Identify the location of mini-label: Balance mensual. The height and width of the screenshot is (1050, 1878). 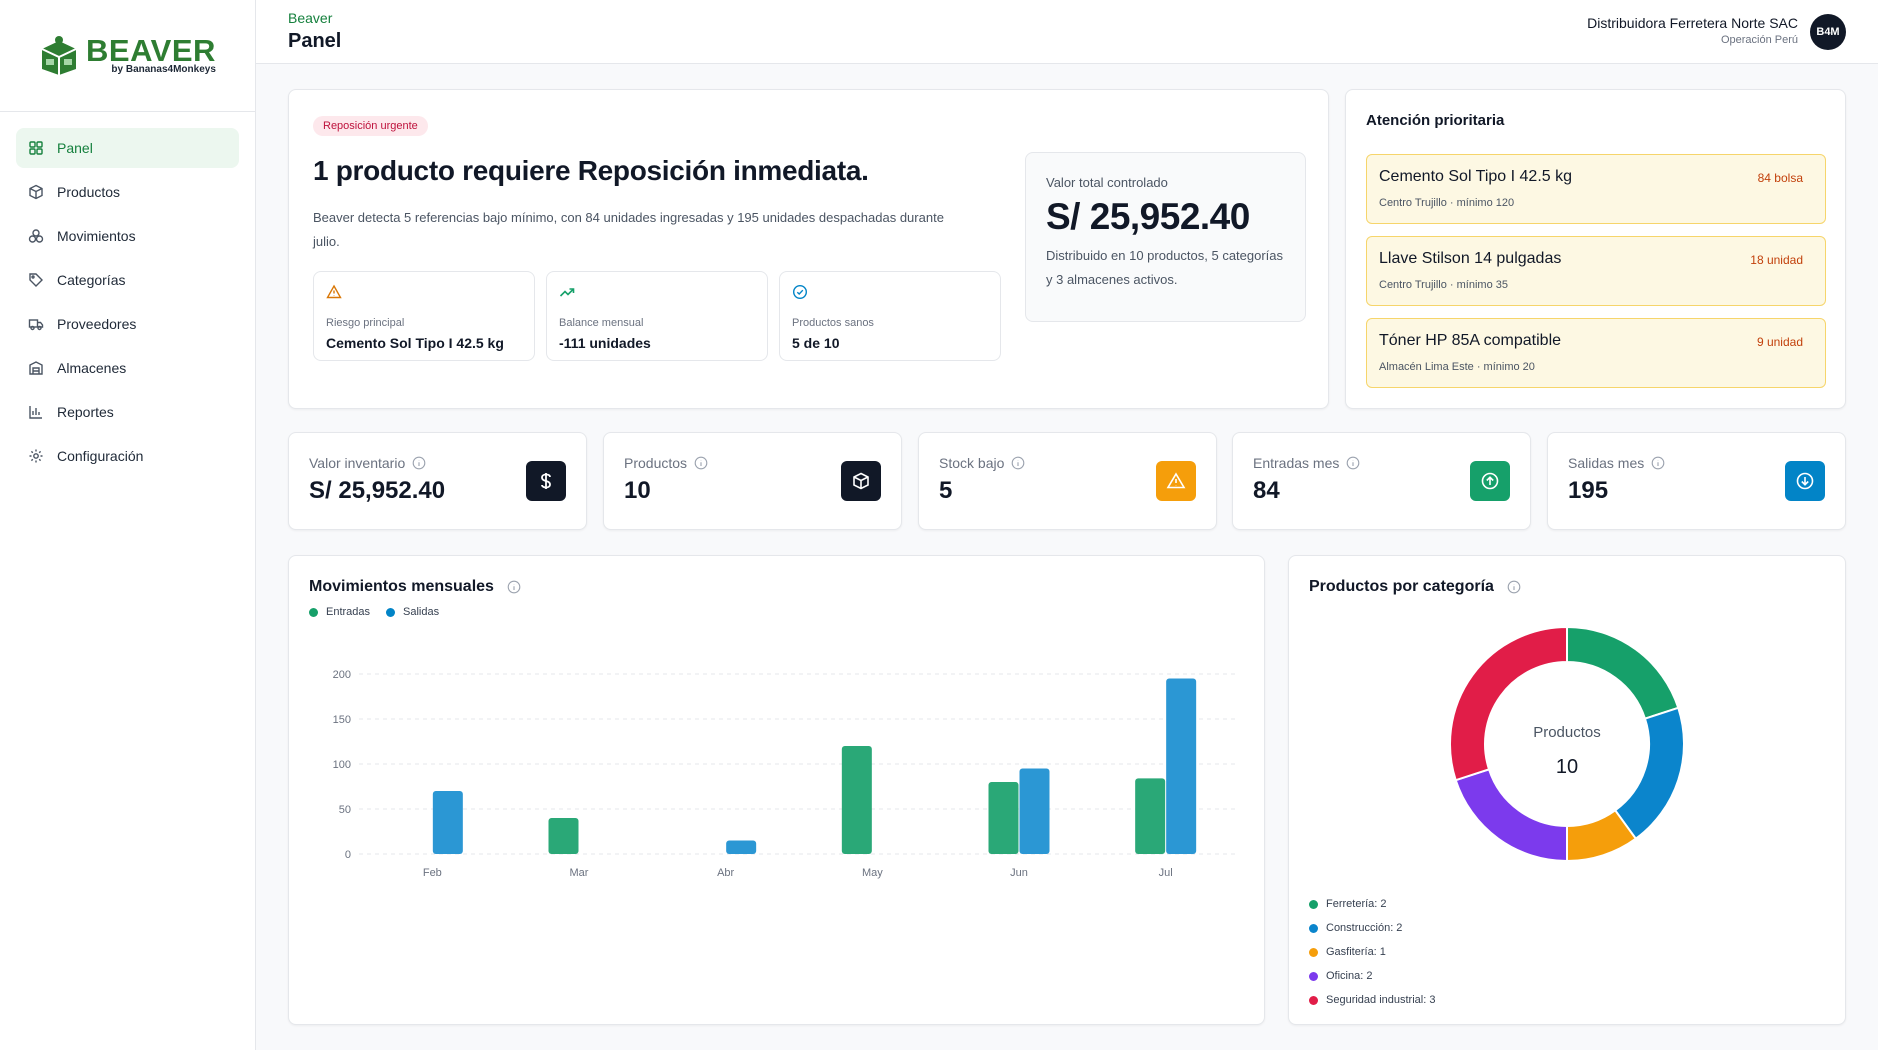
(601, 323).